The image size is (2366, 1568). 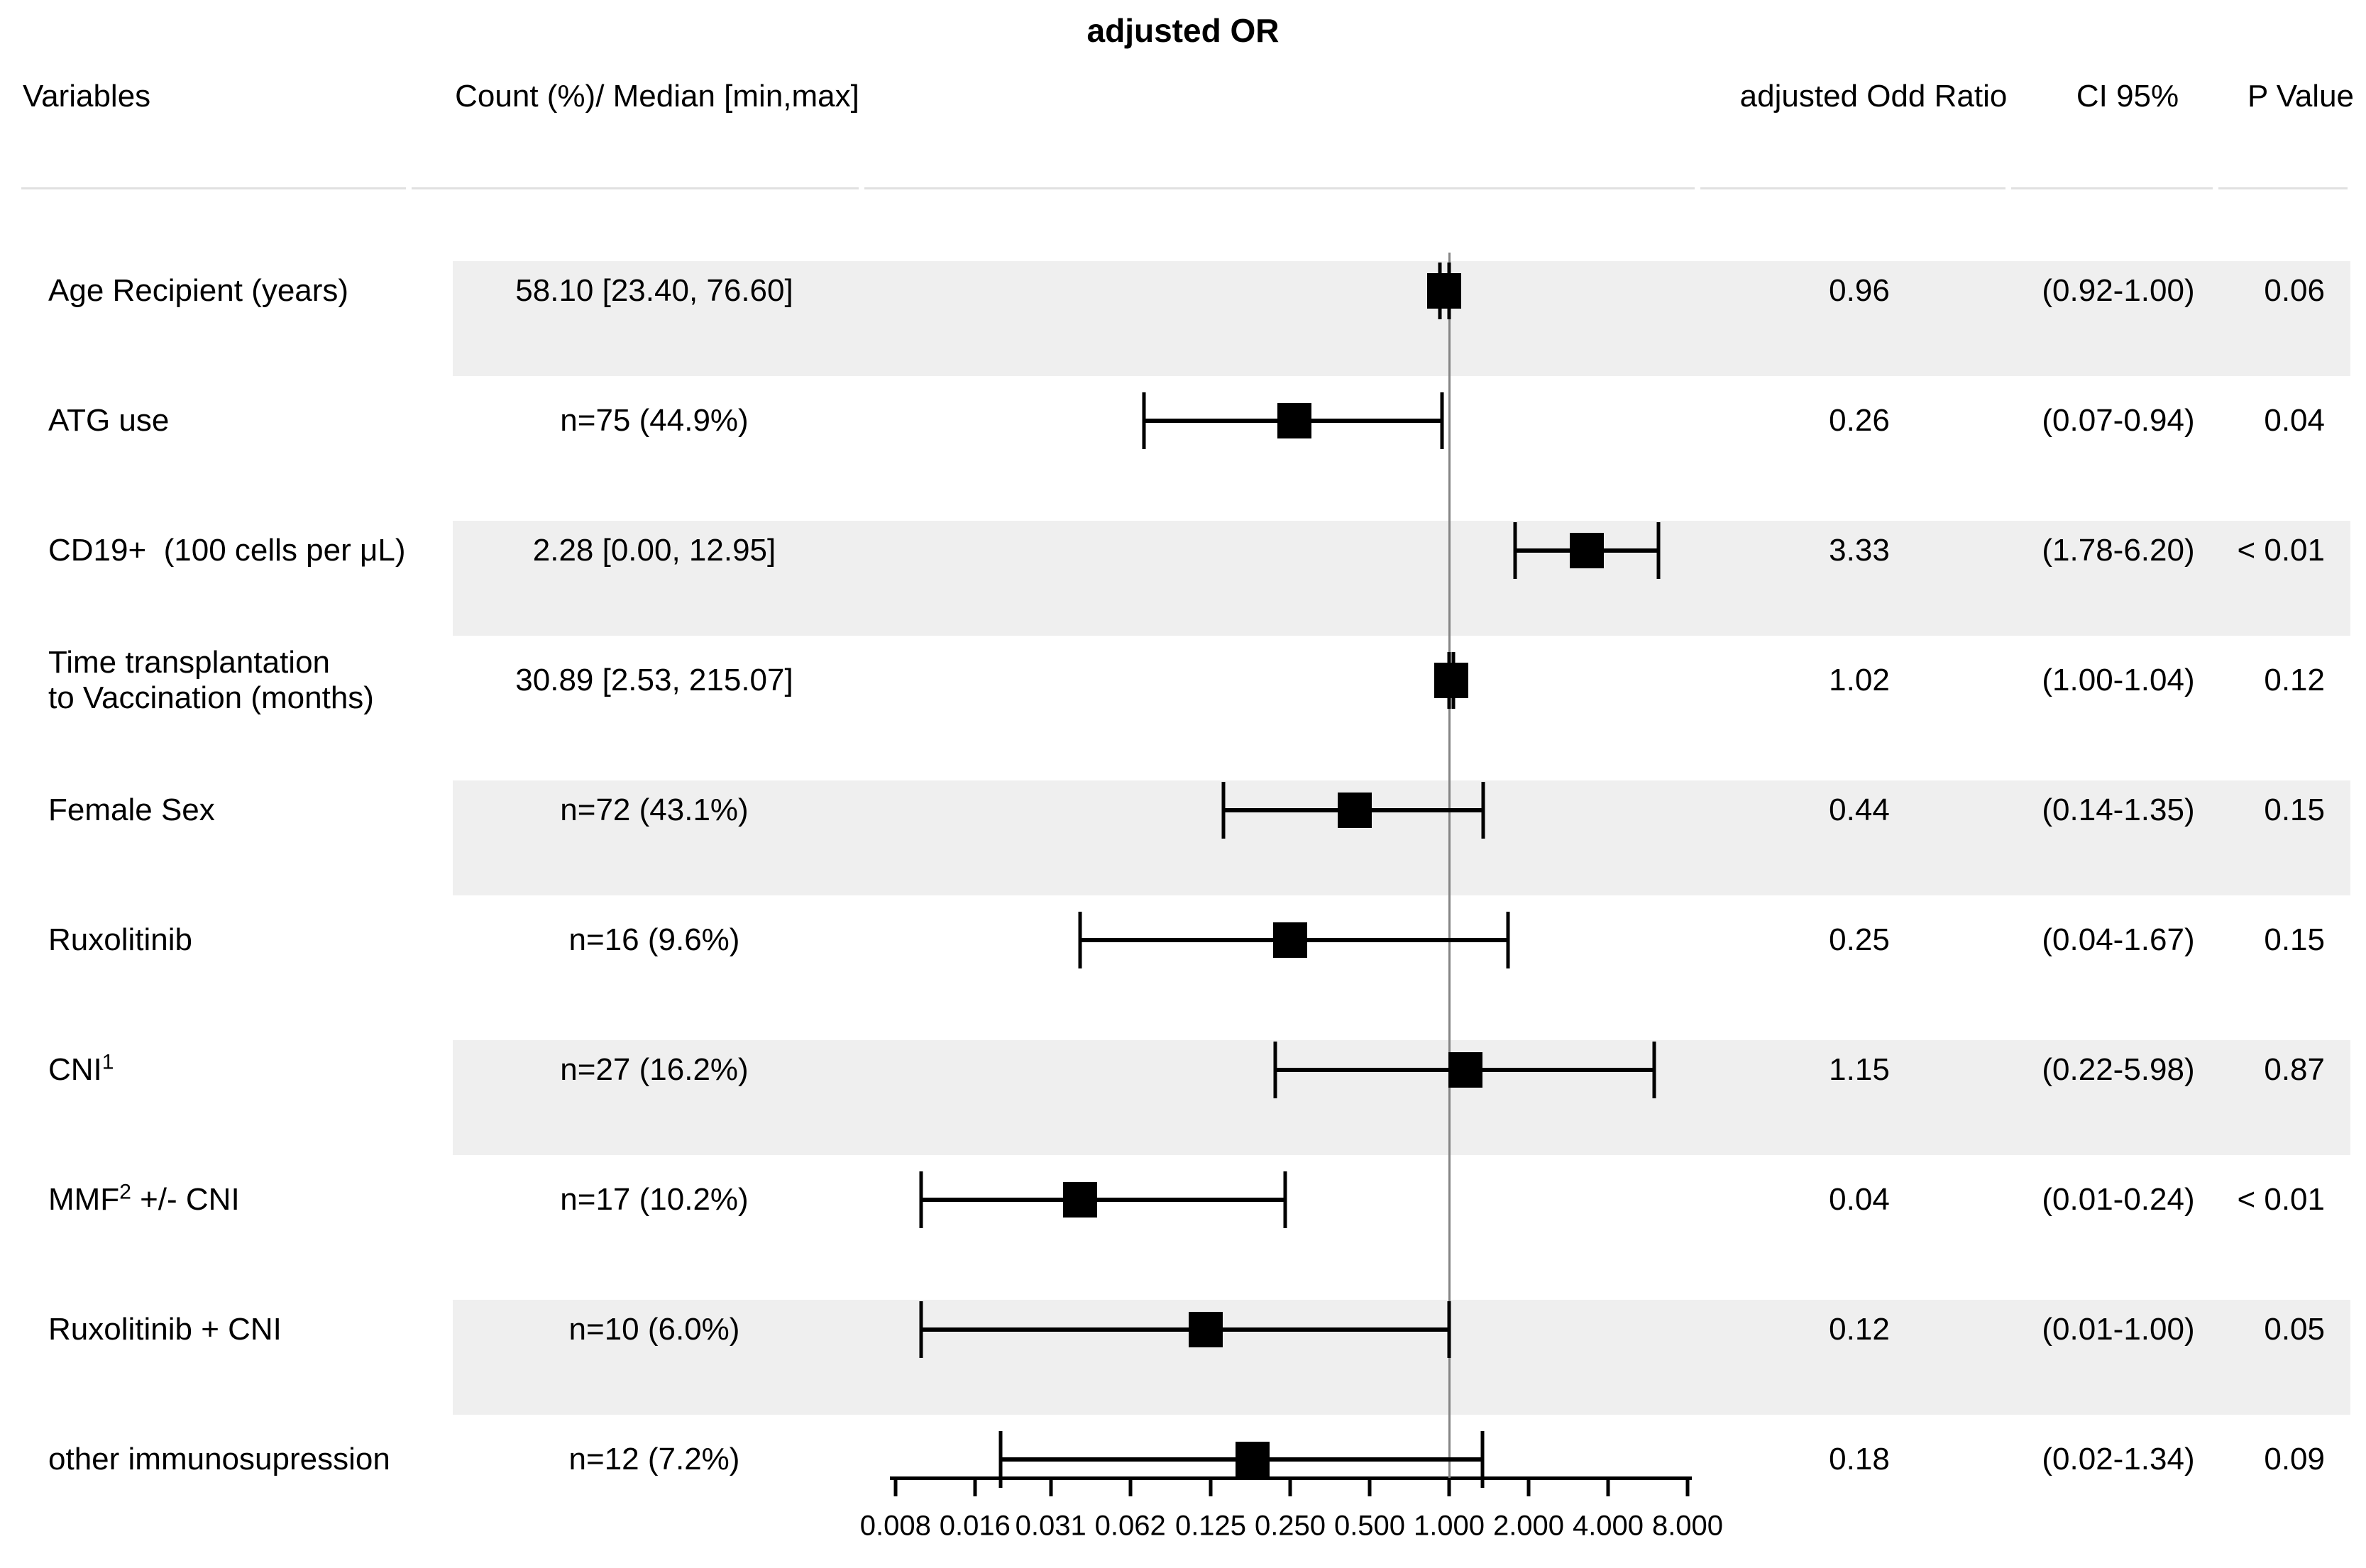 I want to click on row-variable-label-line: to Vaccination (months), so click(x=211, y=697).